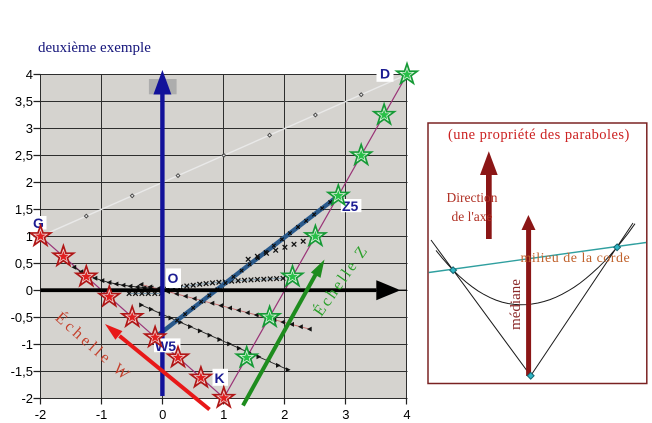  I want to click on svg-text: O, so click(173, 278).